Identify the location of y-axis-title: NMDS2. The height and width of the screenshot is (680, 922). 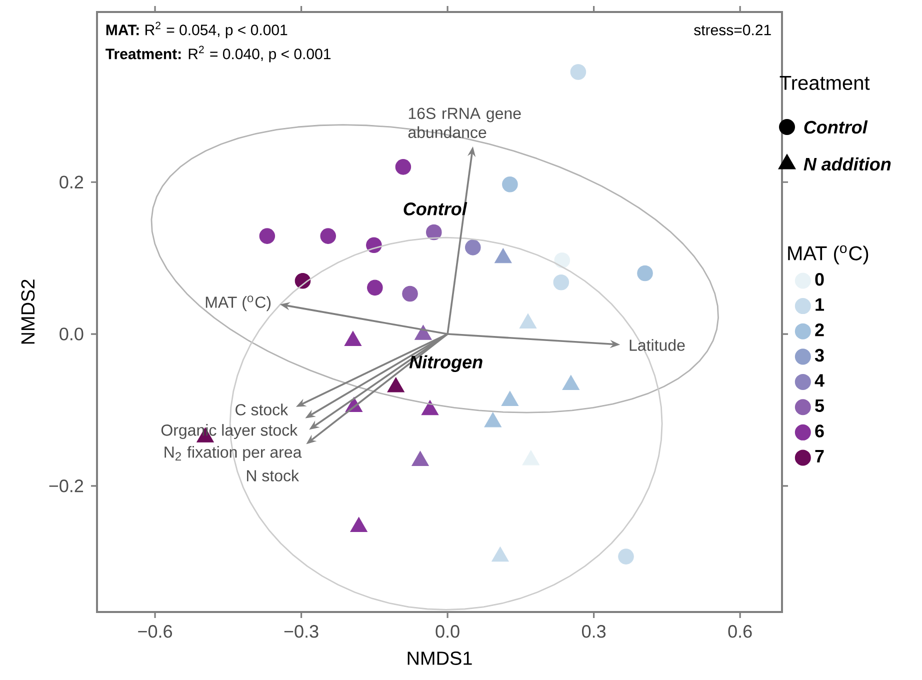
(28, 312).